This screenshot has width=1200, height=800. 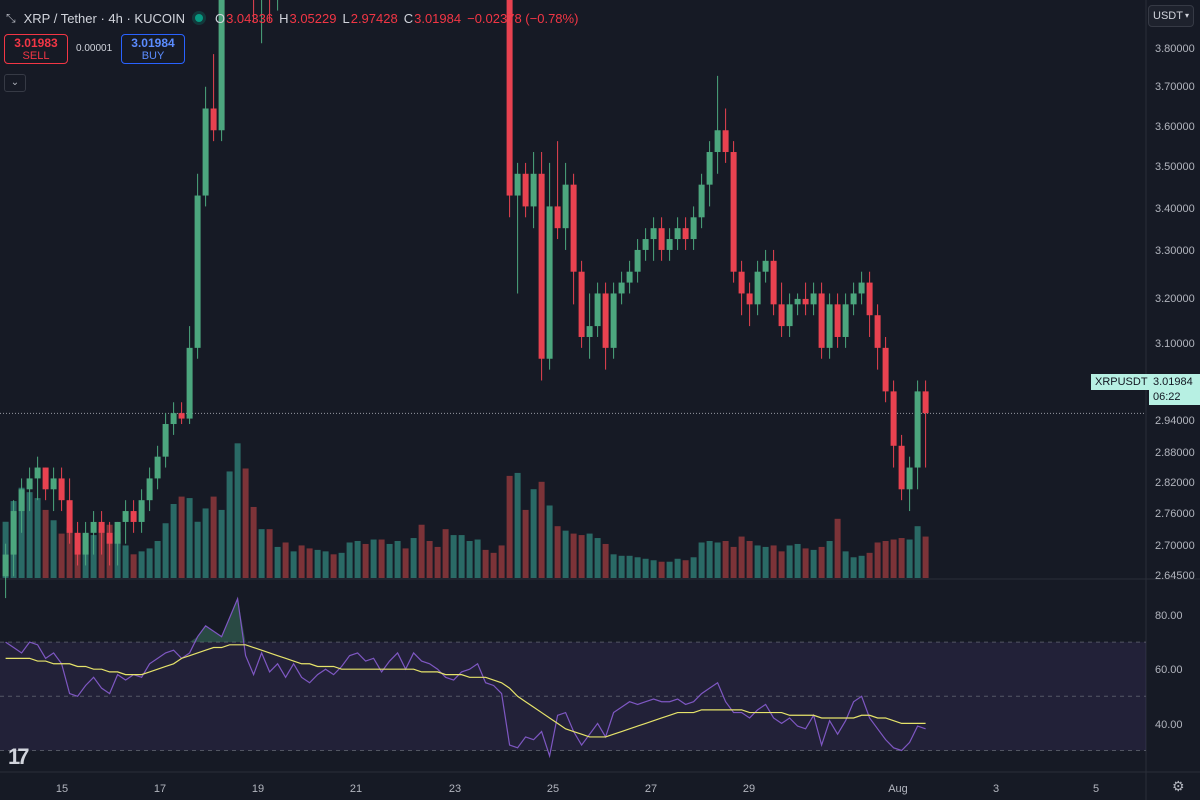 I want to click on buy-label: BUY, so click(x=153, y=56).